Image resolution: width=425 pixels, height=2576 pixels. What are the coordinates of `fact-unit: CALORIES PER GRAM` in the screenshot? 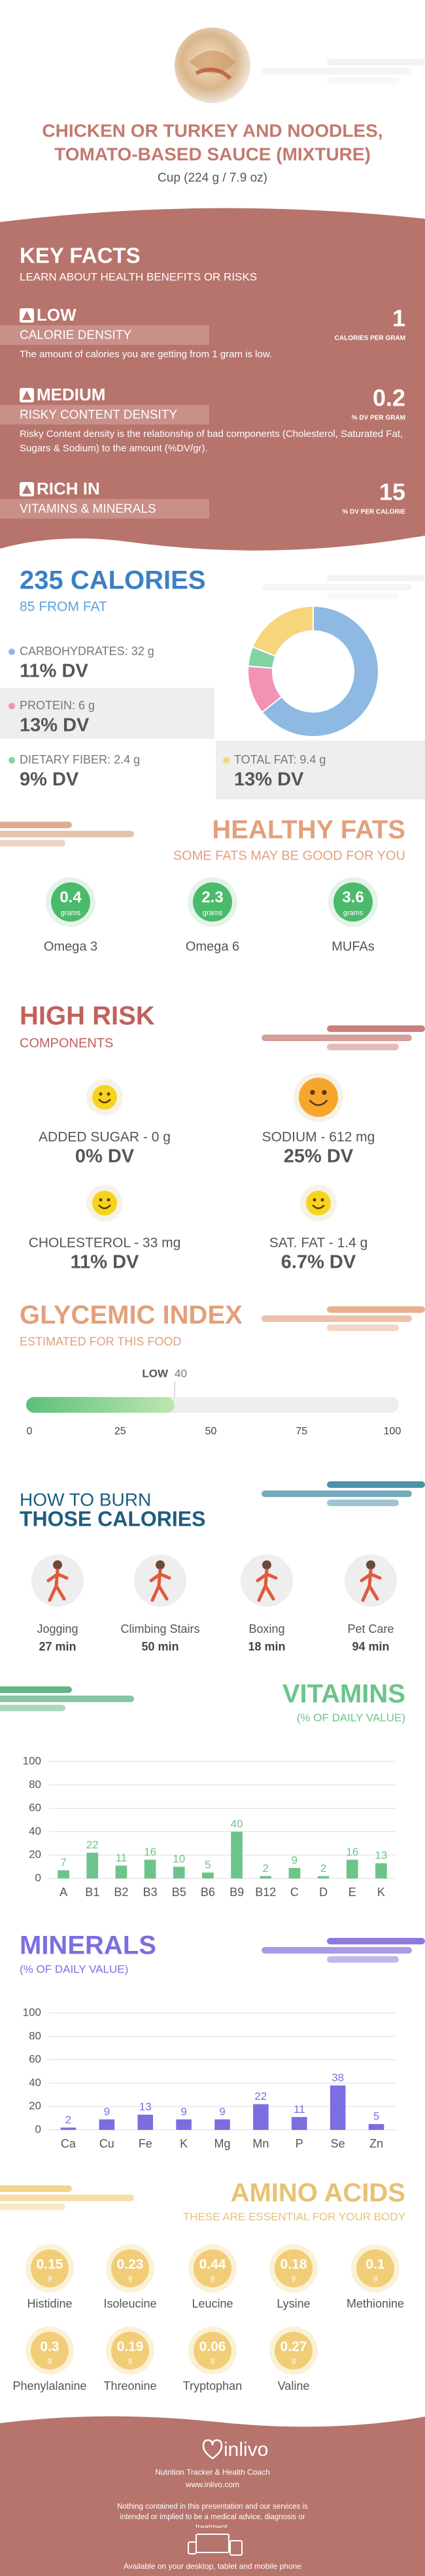 It's located at (370, 339).